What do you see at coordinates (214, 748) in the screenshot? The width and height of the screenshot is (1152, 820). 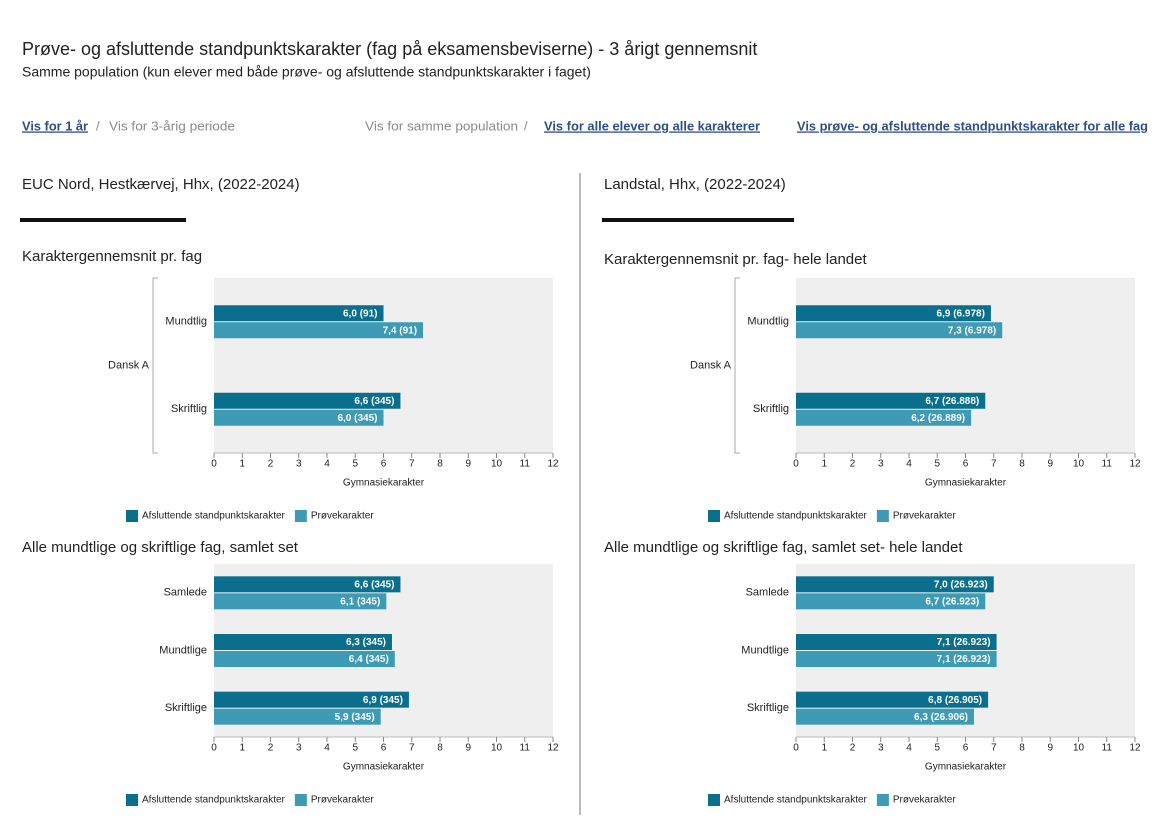 I see `x-tick-label: 0` at bounding box center [214, 748].